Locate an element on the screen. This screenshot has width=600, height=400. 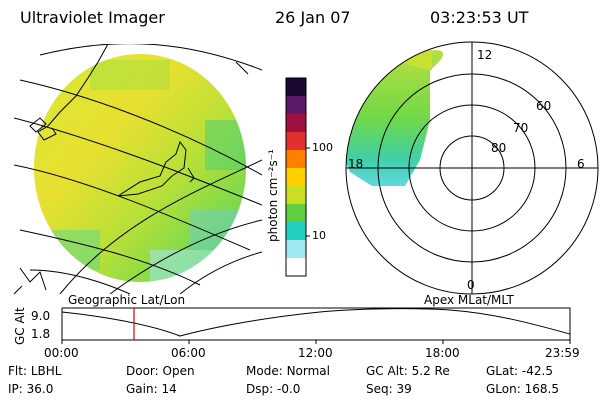
observation-date: 26 Jan 07 is located at coordinates (313, 17).